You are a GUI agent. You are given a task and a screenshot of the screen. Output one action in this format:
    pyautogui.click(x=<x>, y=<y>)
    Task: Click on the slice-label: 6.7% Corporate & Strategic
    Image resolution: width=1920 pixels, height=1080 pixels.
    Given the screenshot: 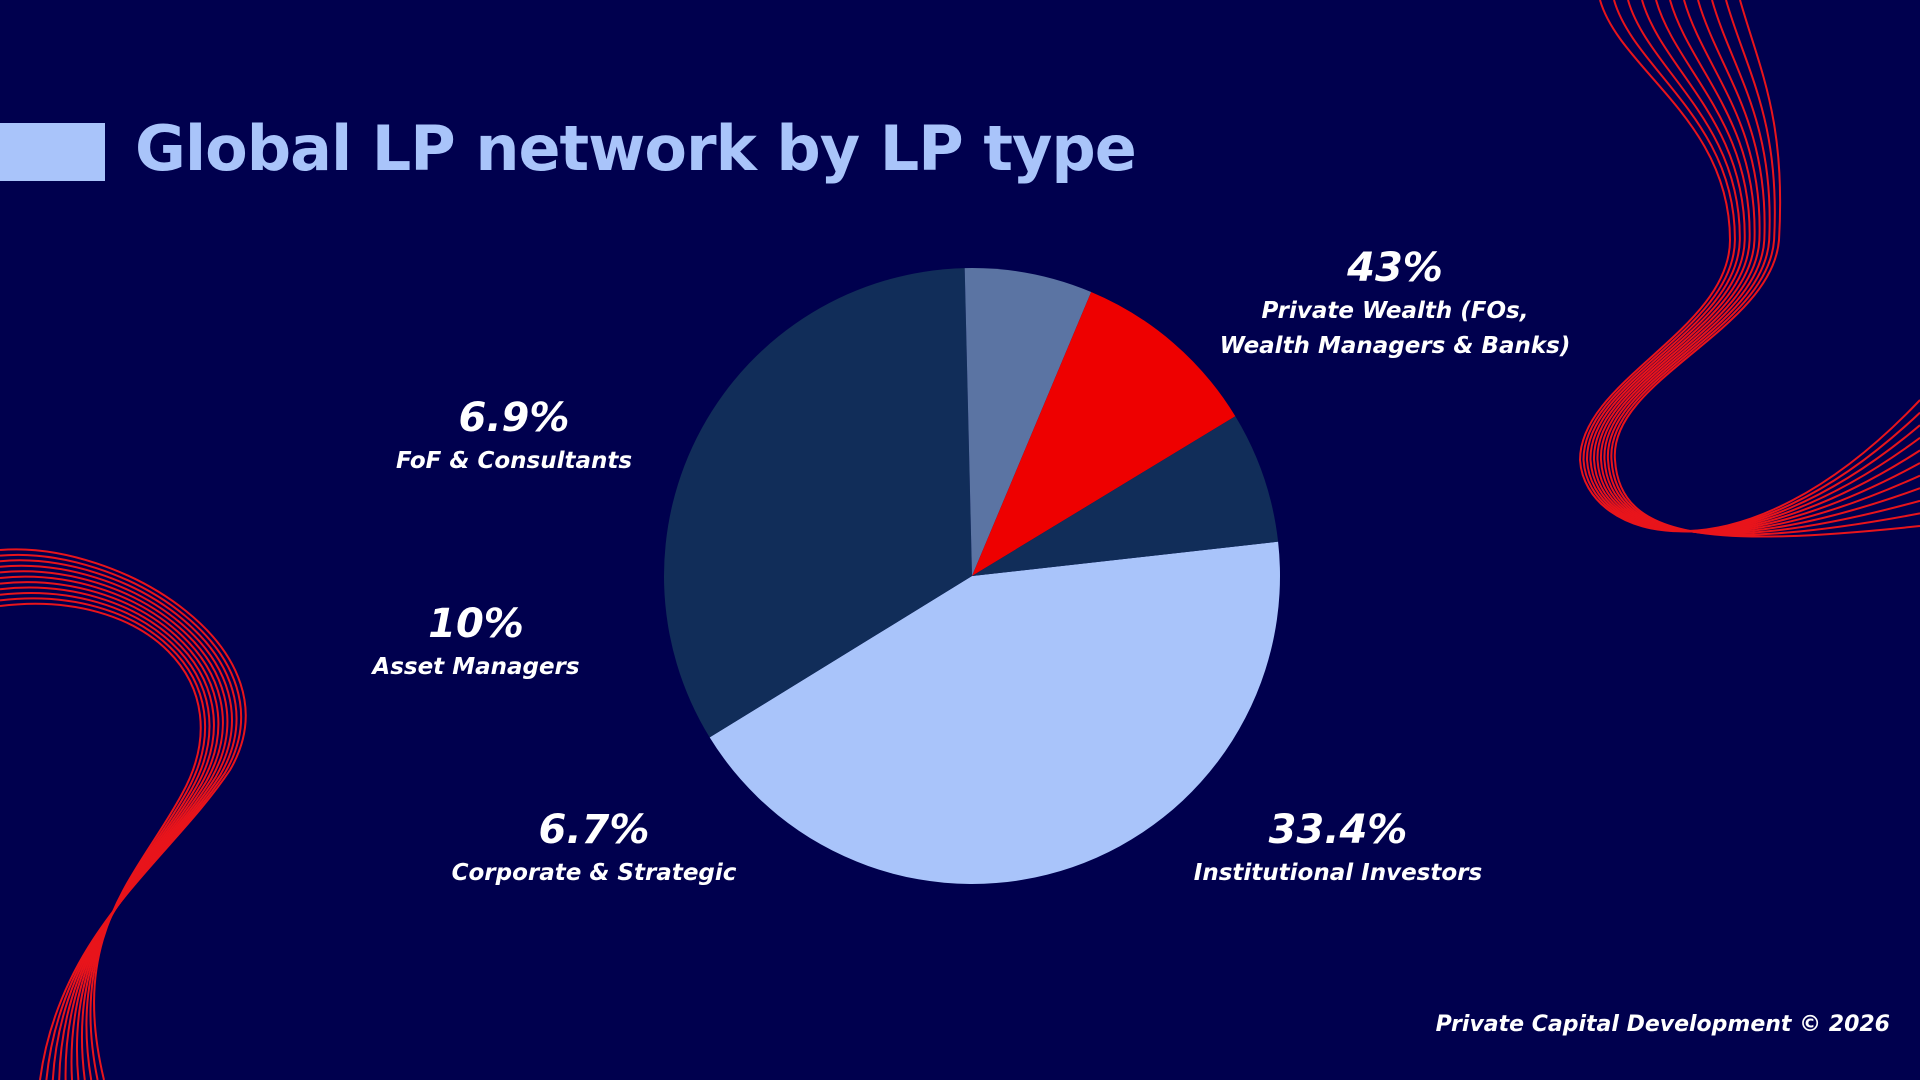 What is the action you would take?
    pyautogui.click(x=594, y=847)
    